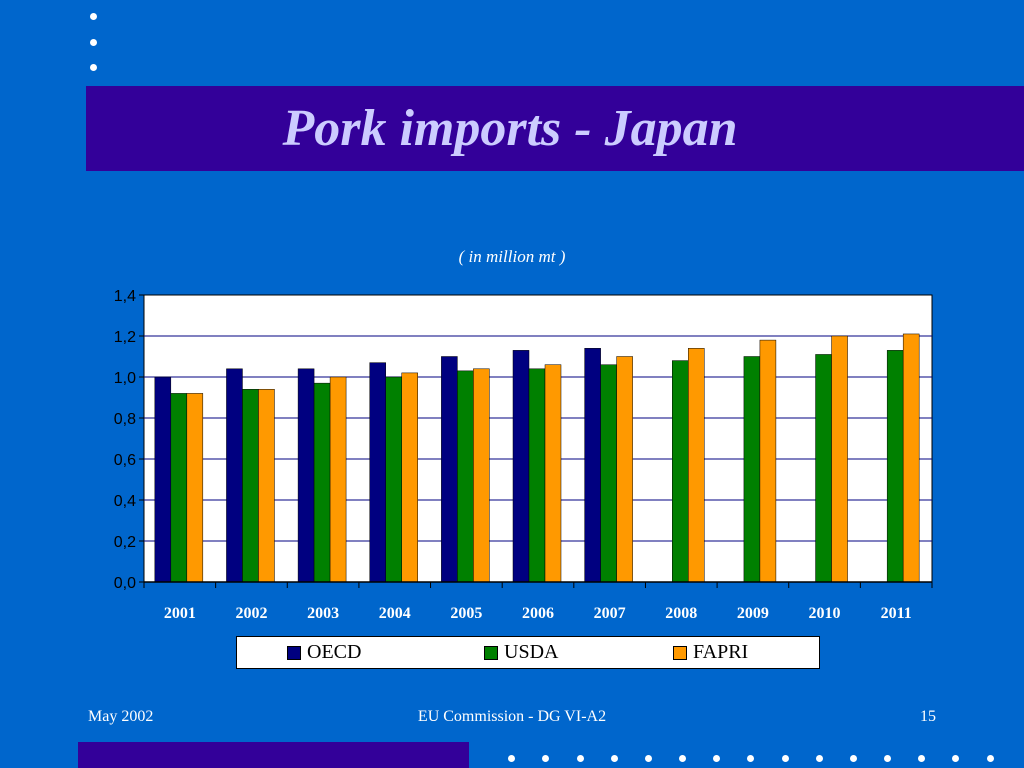  I want to click on footer-page-number: 15, so click(928, 716).